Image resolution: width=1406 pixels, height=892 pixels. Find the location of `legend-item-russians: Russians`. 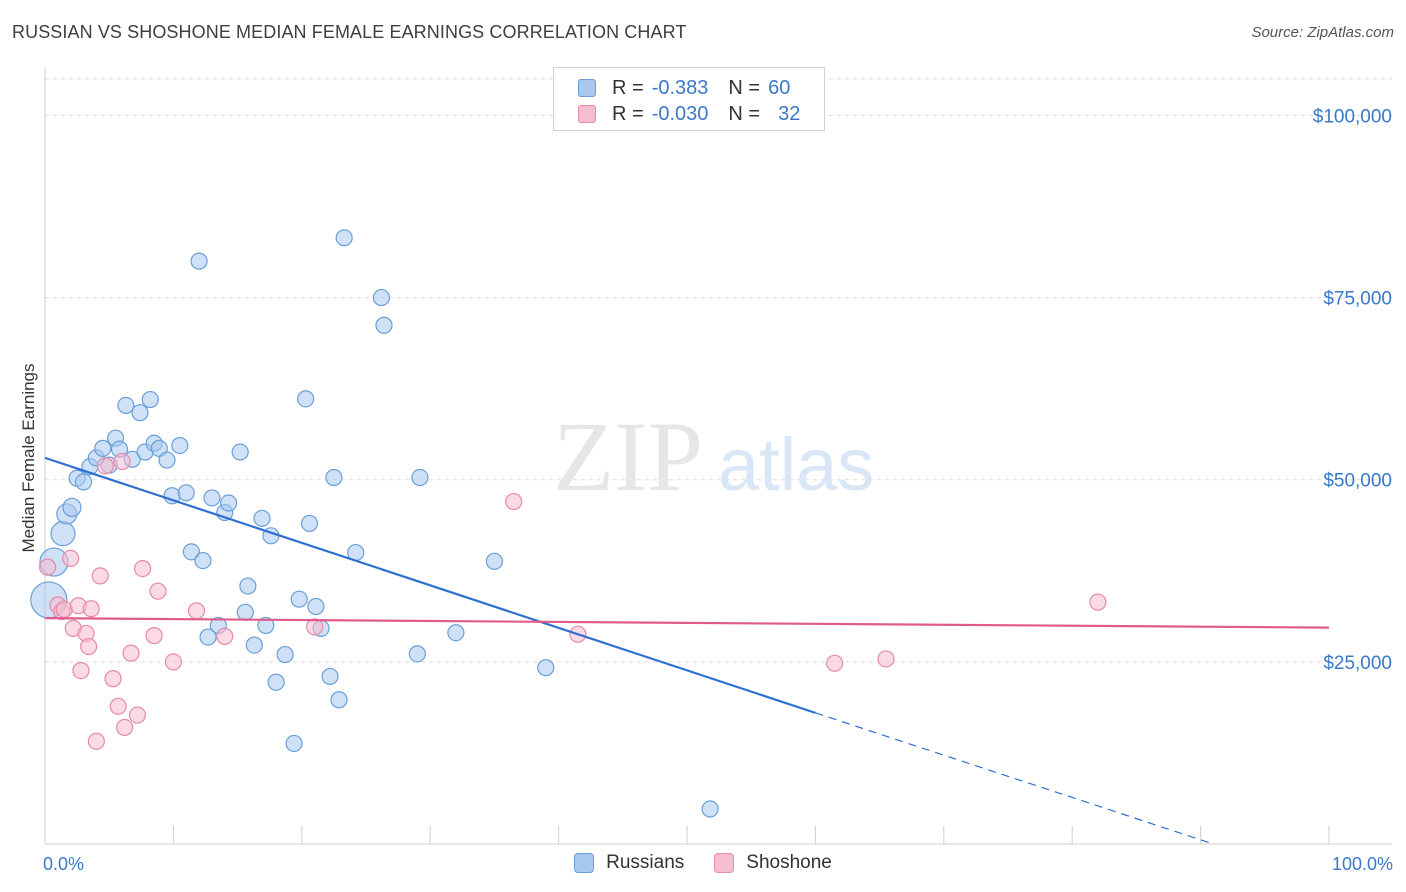

legend-item-russians: Russians is located at coordinates (629, 863).